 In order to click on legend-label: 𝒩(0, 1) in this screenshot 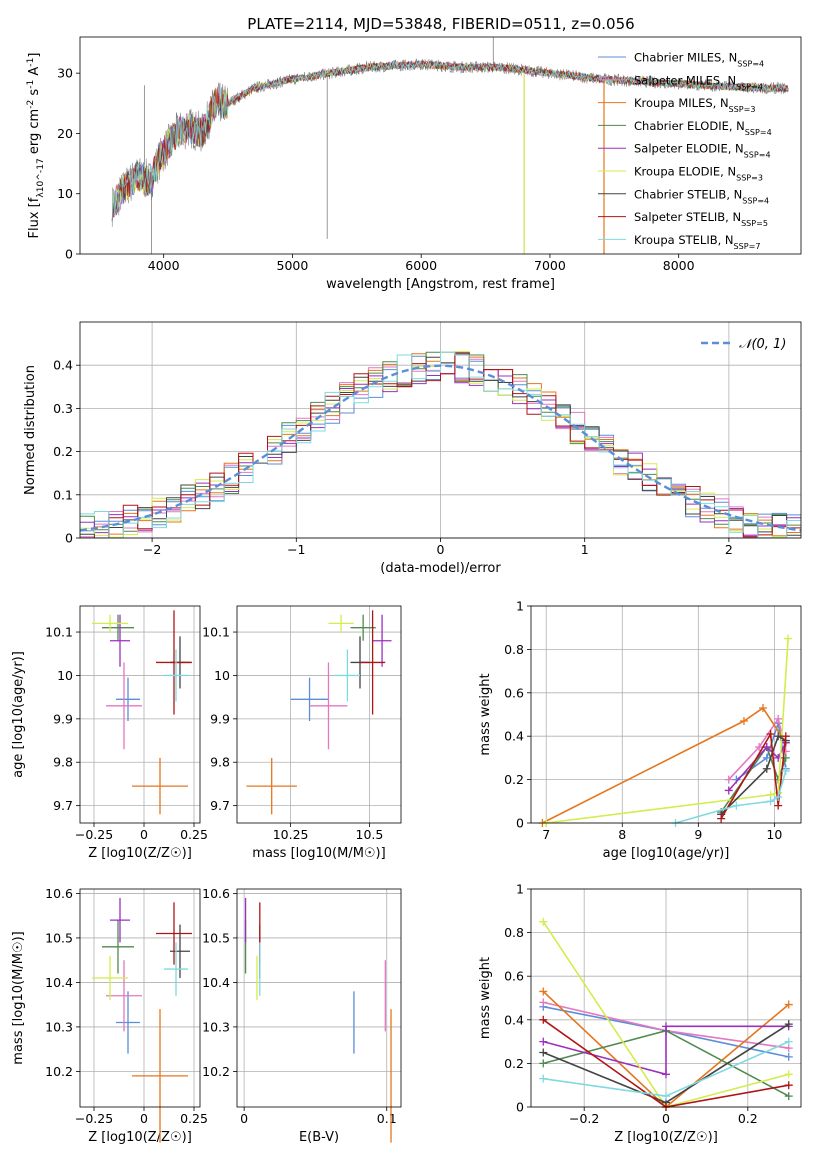, I will do `click(762, 344)`.